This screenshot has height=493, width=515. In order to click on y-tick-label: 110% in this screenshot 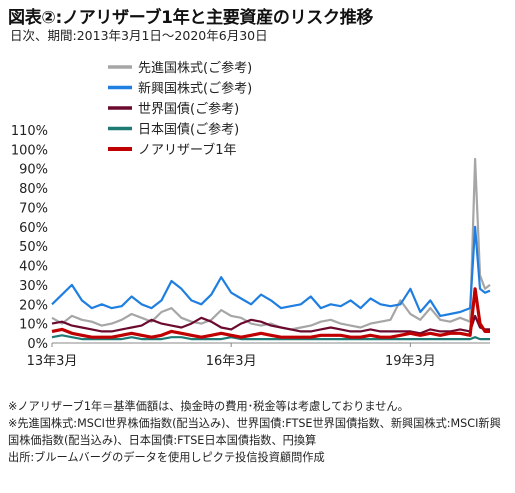, I will do `click(29, 131)`.